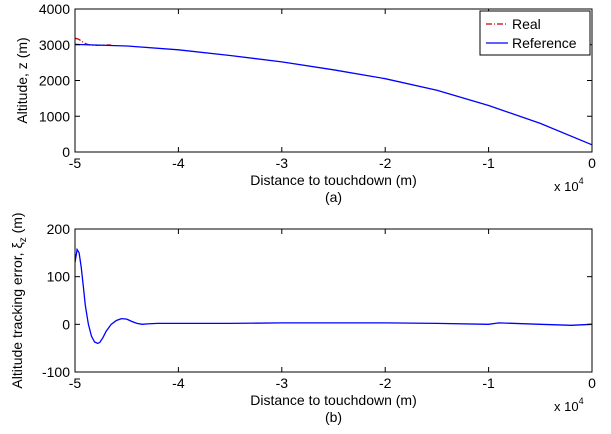  I want to click on panel-b-x-multiplier: x 104, so click(569, 405).